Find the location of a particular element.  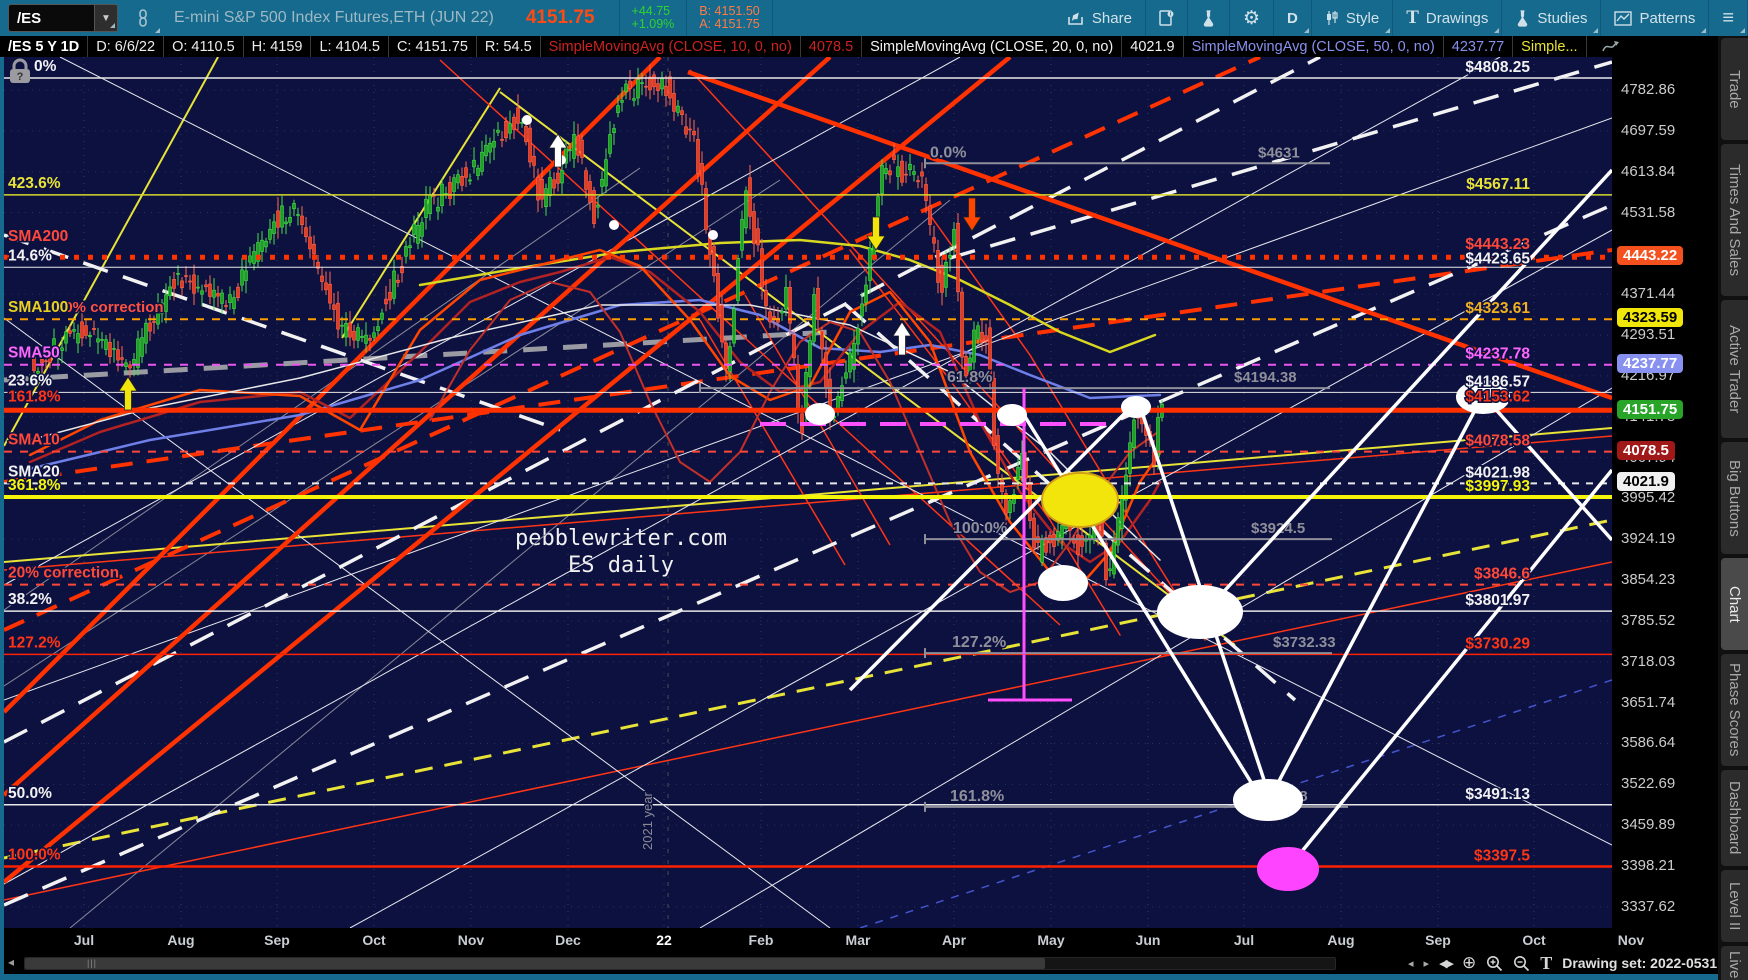

pan-right-icon: ▸ is located at coordinates (1426, 963).